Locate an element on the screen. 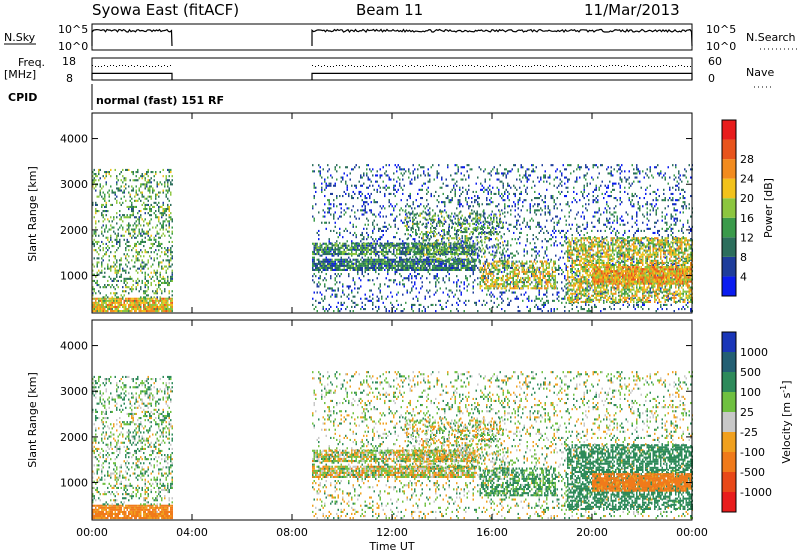 This screenshot has height=554, width=800. noise-tick-right-low: 10^0 is located at coordinates (721, 46).